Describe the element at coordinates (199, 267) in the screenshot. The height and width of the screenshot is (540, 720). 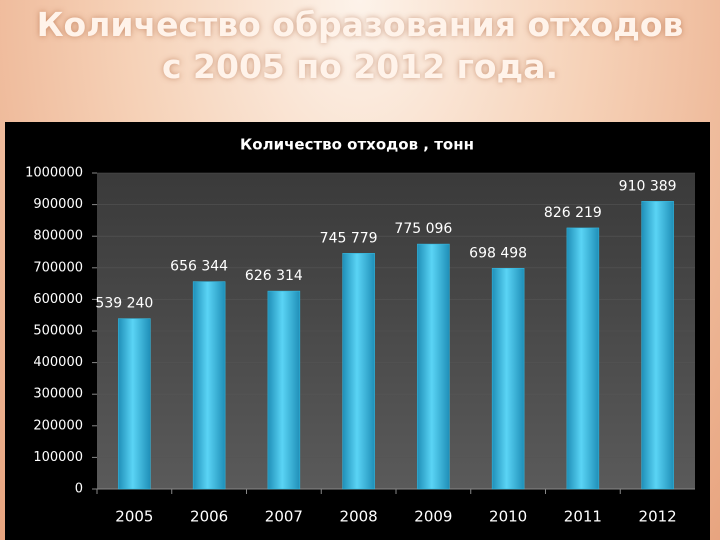
I see `value-label: 656 344` at that location.